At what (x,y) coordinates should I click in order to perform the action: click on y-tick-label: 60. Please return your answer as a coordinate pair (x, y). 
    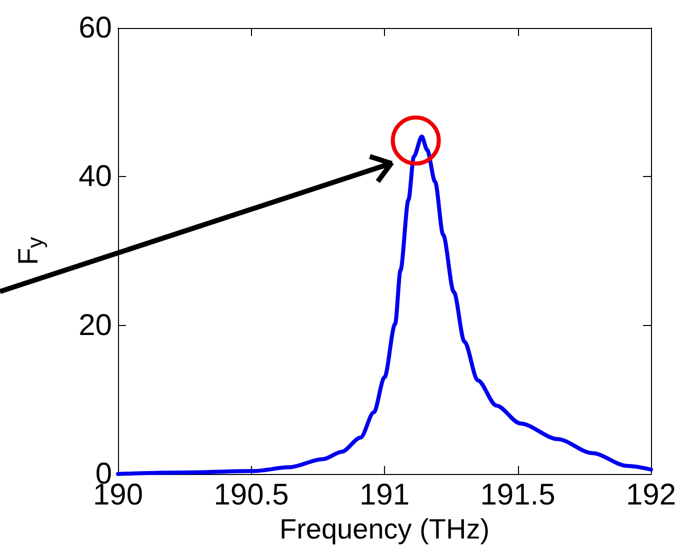
    Looking at the image, I should click on (95, 28).